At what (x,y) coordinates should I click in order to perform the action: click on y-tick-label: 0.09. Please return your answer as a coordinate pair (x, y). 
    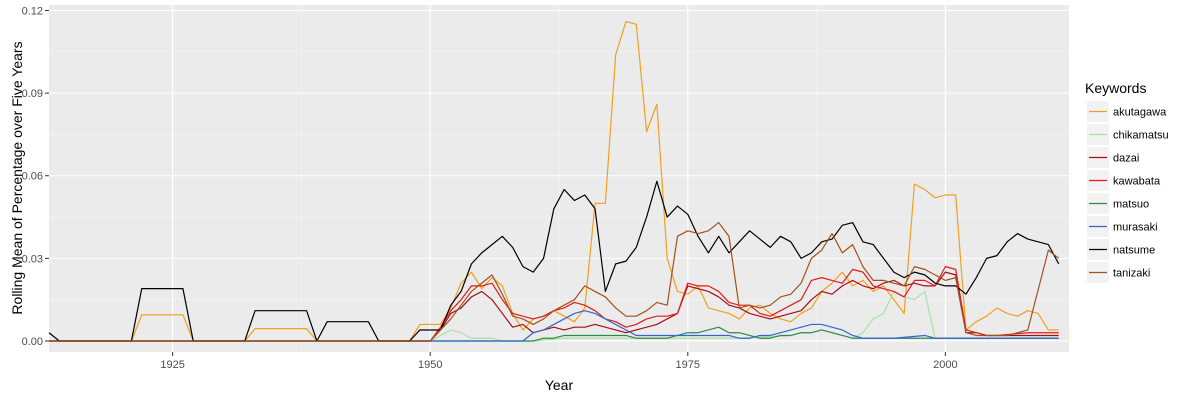
    Looking at the image, I should click on (32, 94).